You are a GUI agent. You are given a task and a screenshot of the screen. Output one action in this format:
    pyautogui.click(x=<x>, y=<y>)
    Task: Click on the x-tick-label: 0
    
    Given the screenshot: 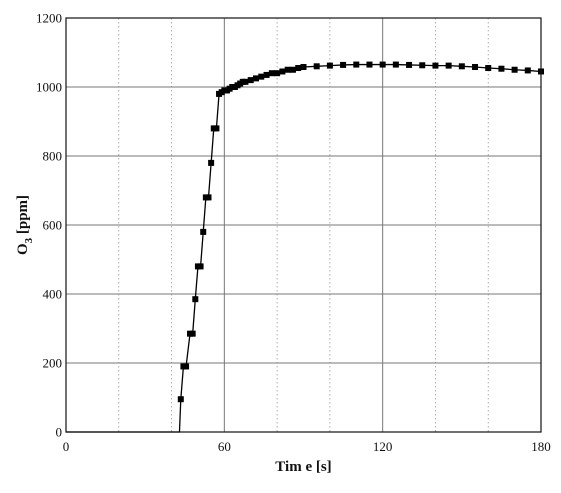 What is the action you would take?
    pyautogui.click(x=66, y=446)
    